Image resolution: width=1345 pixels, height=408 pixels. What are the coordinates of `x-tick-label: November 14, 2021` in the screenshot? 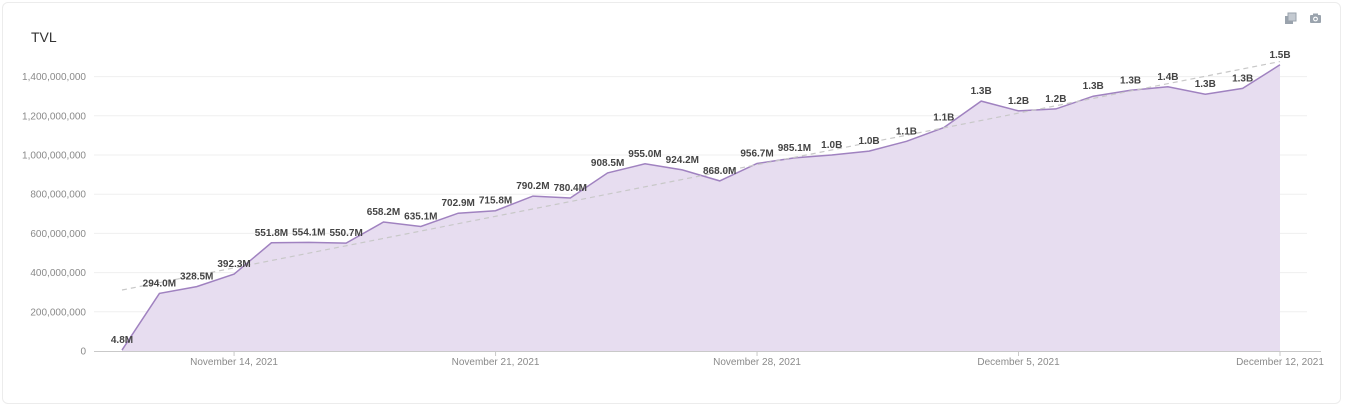 It's located at (234, 362).